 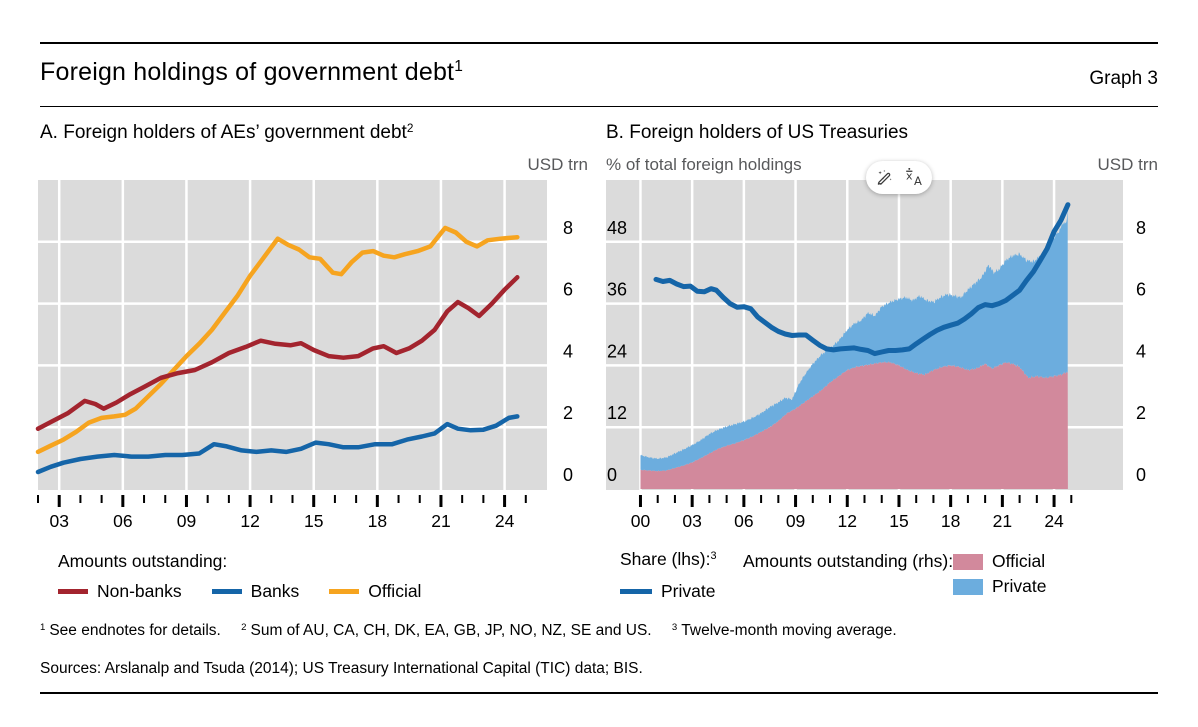 What do you see at coordinates (899, 177) in the screenshot?
I see `edge-mini-menu: x A` at bounding box center [899, 177].